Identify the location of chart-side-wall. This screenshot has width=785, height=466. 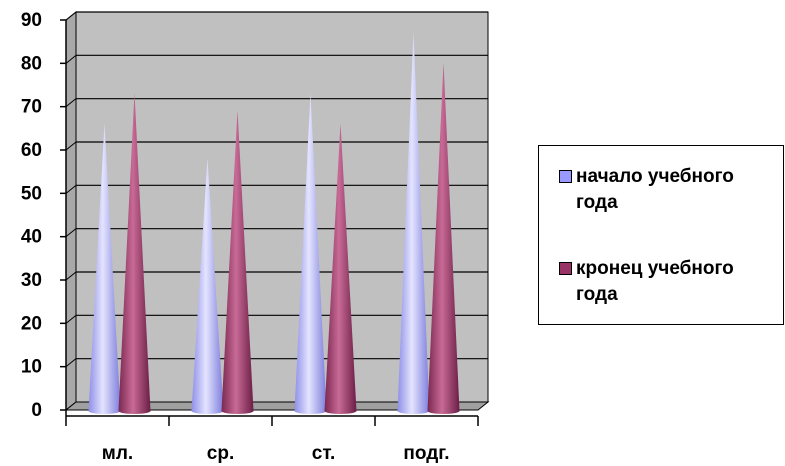
(71, 211).